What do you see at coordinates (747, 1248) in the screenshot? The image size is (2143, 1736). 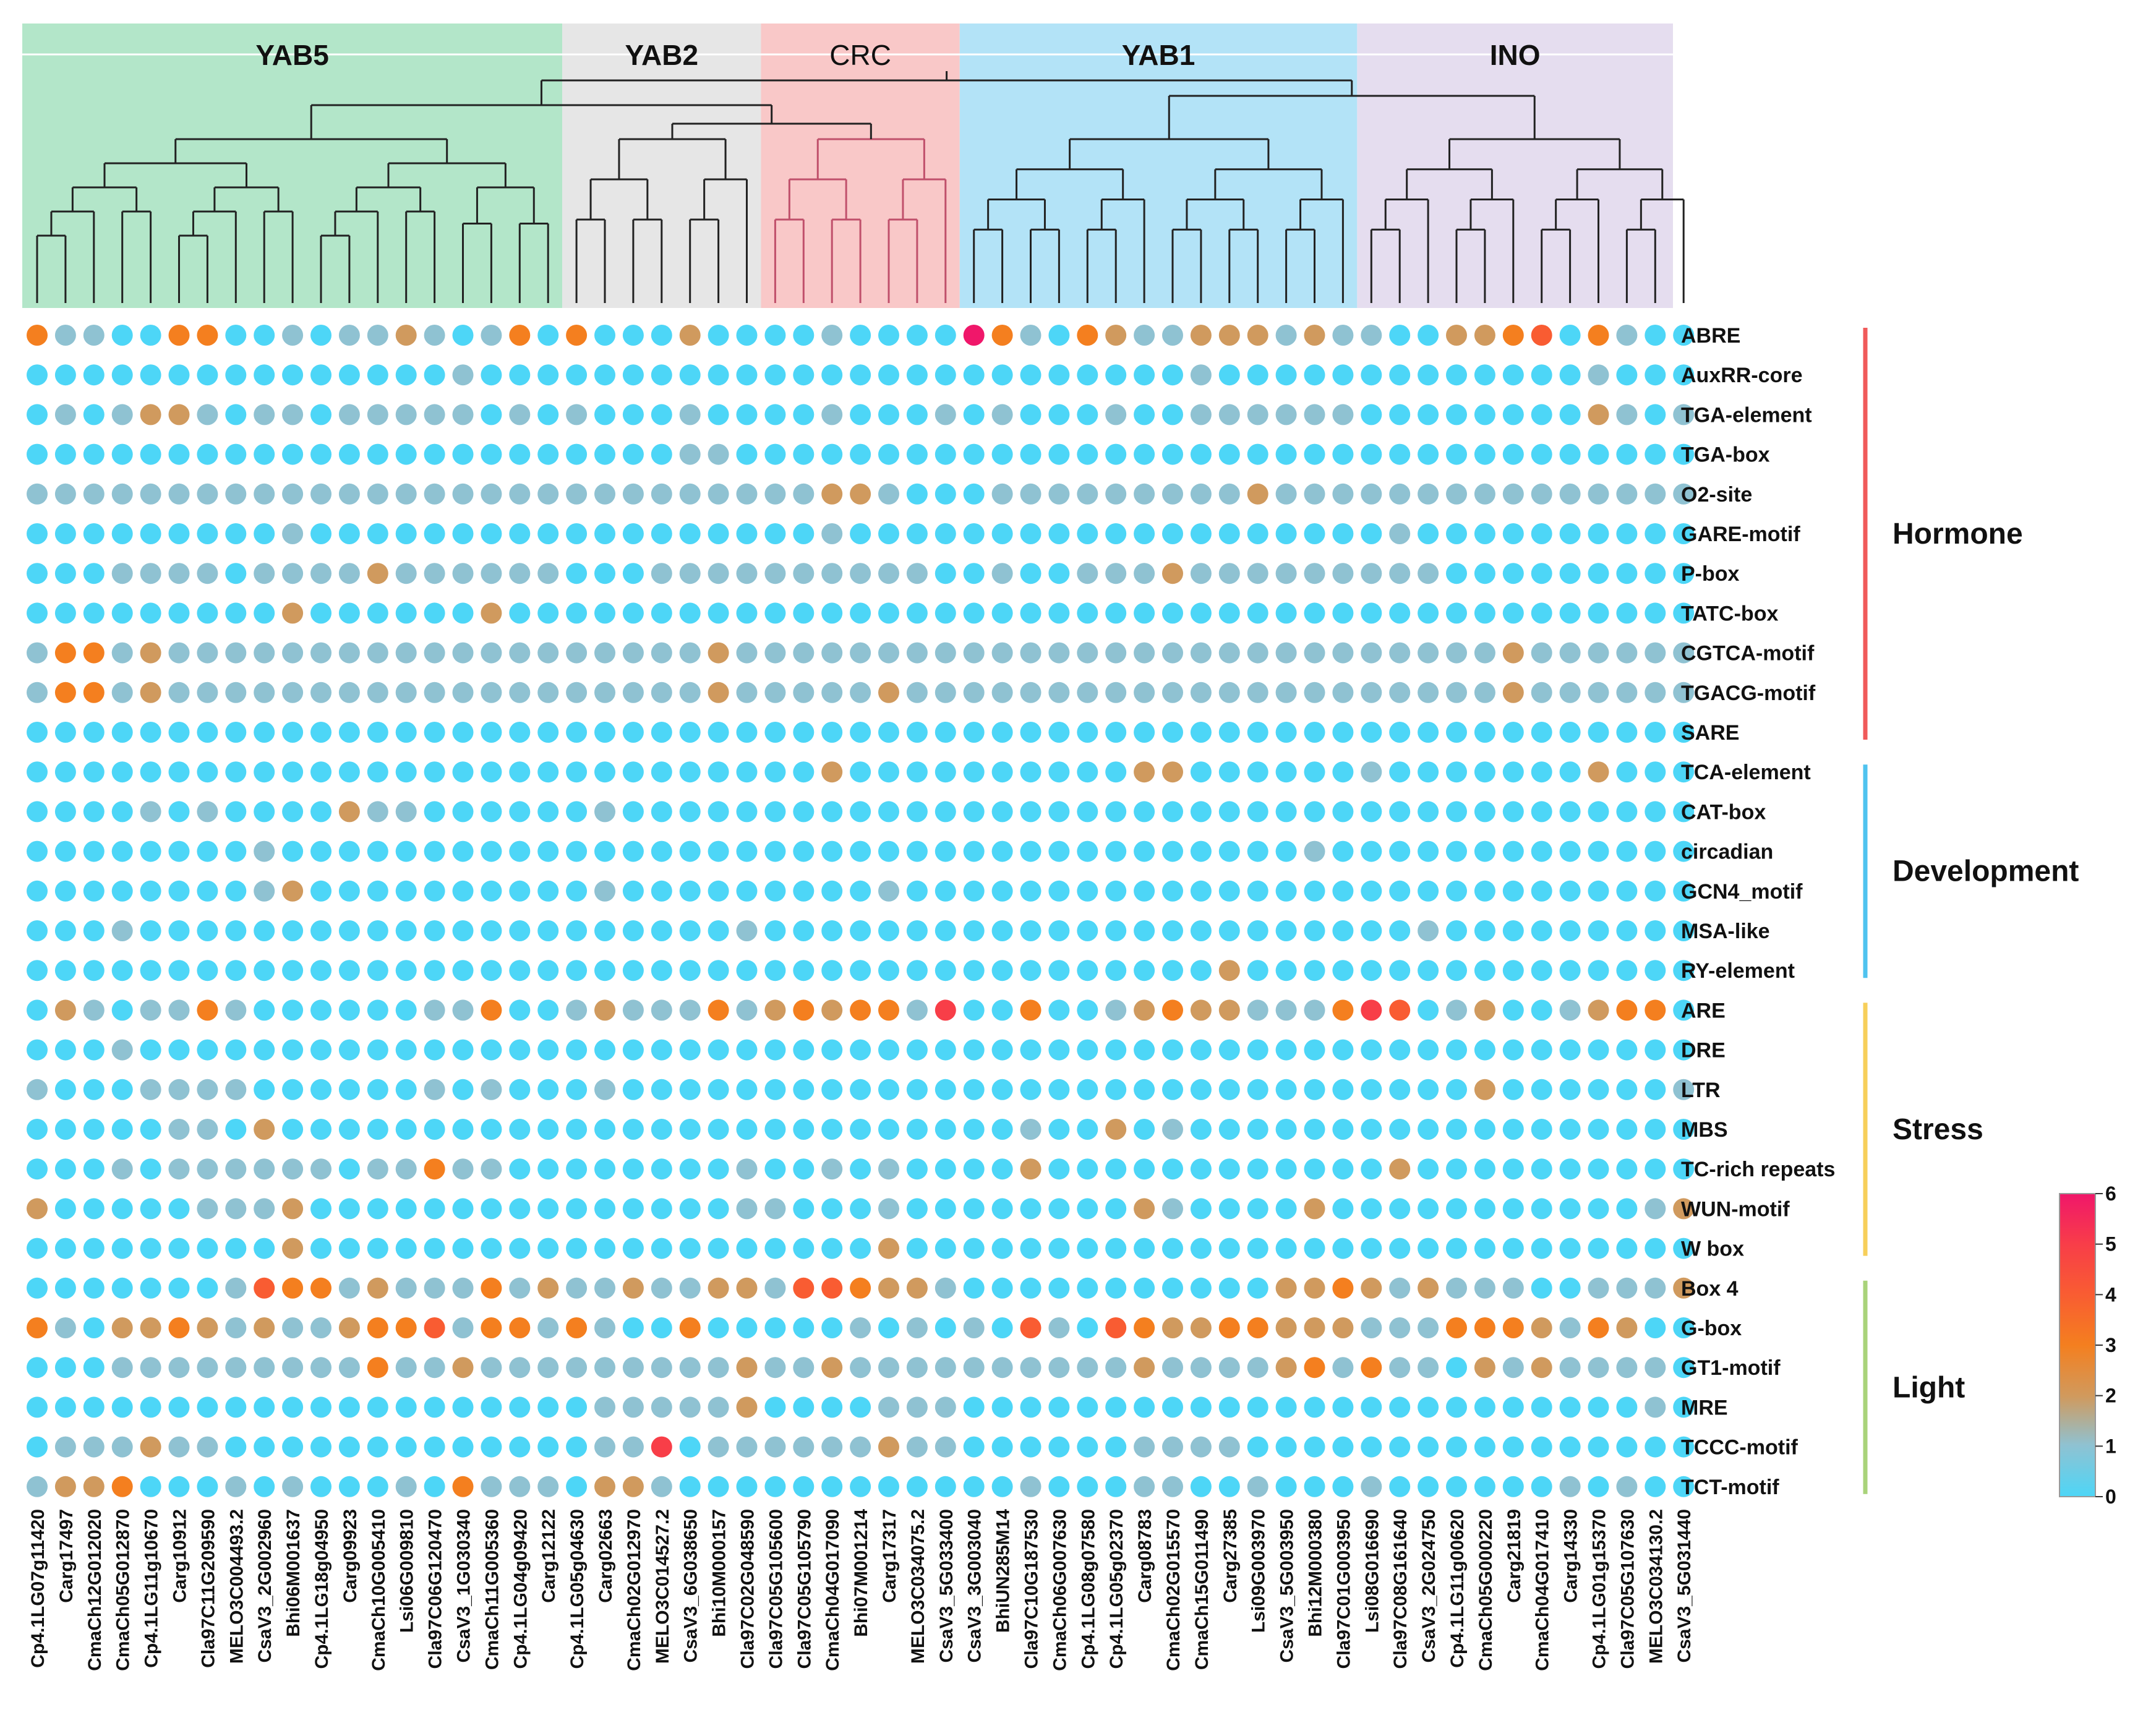 I see `cell-W box-Cla97C02G048590` at bounding box center [747, 1248].